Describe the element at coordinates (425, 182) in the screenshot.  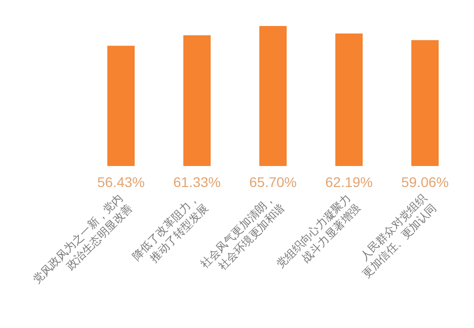
I see `data-label: 59.06%` at that location.